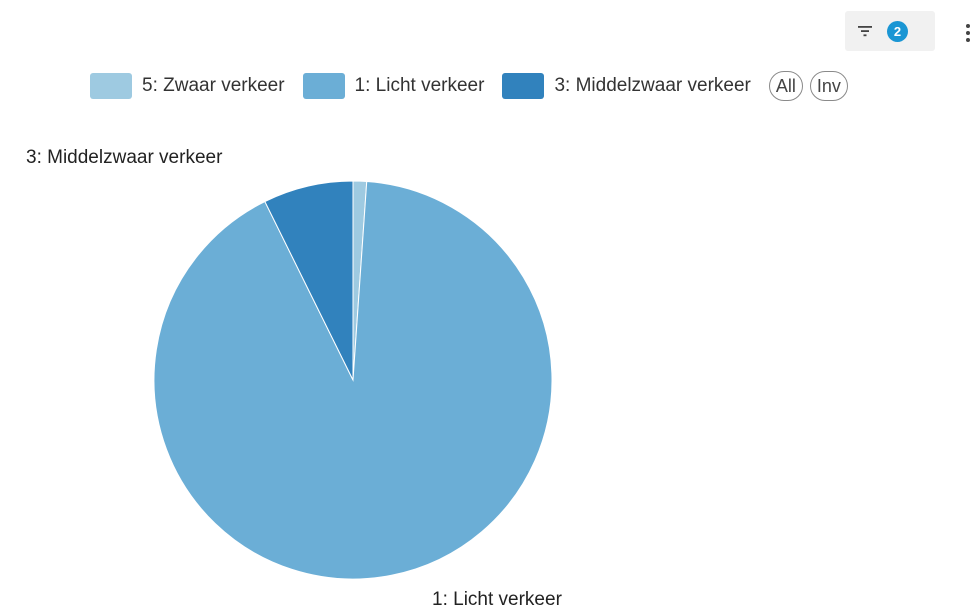 This screenshot has width=972, height=615. Describe the element at coordinates (213, 85) in the screenshot. I see `legend-label: 5: Zwaar verkeer` at that location.